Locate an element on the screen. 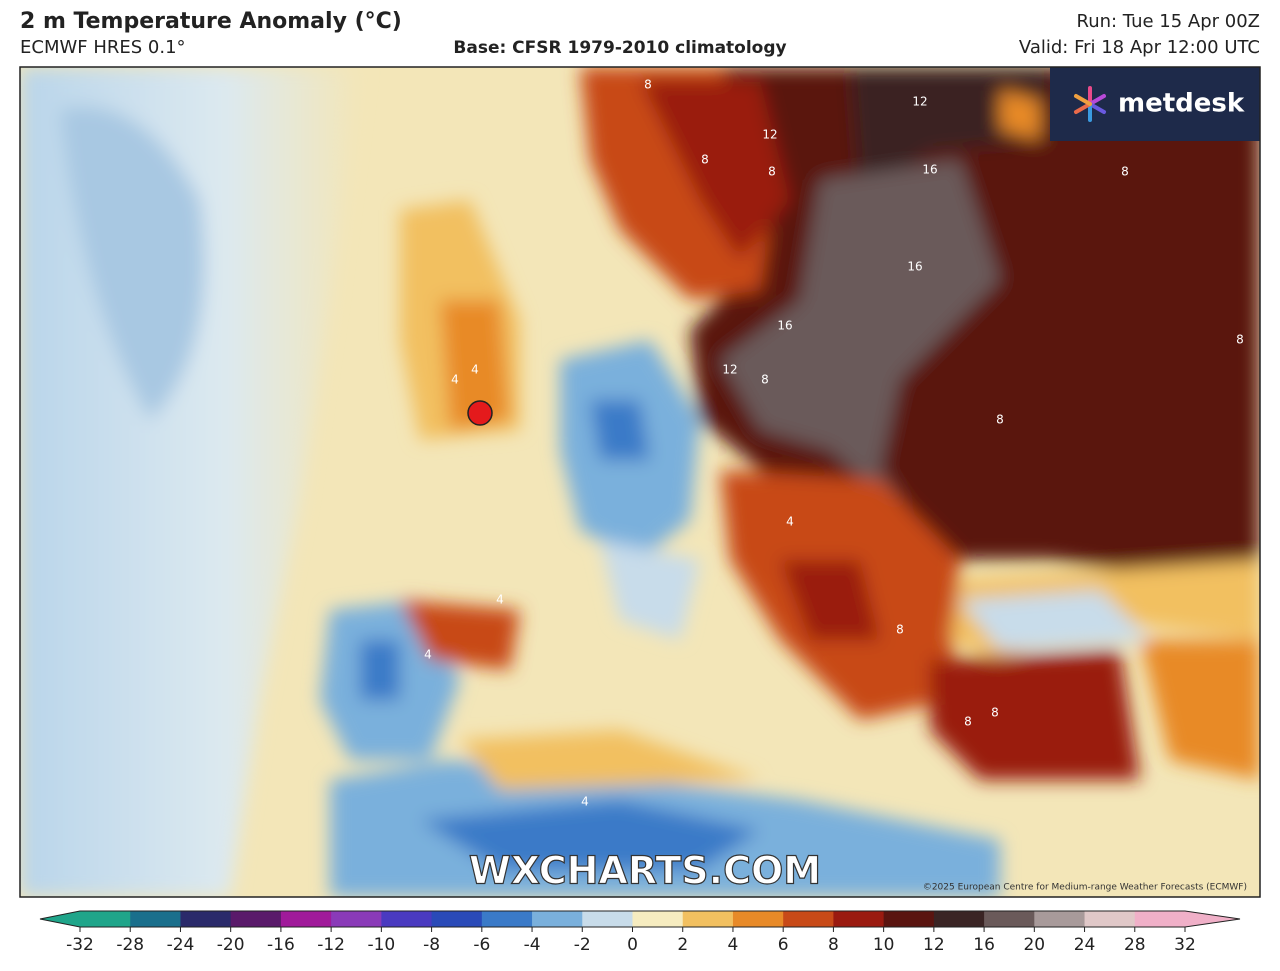 The height and width of the screenshot is (971, 1280). run: Run: Tue 15 Apr 00Z is located at coordinates (1169, 21).